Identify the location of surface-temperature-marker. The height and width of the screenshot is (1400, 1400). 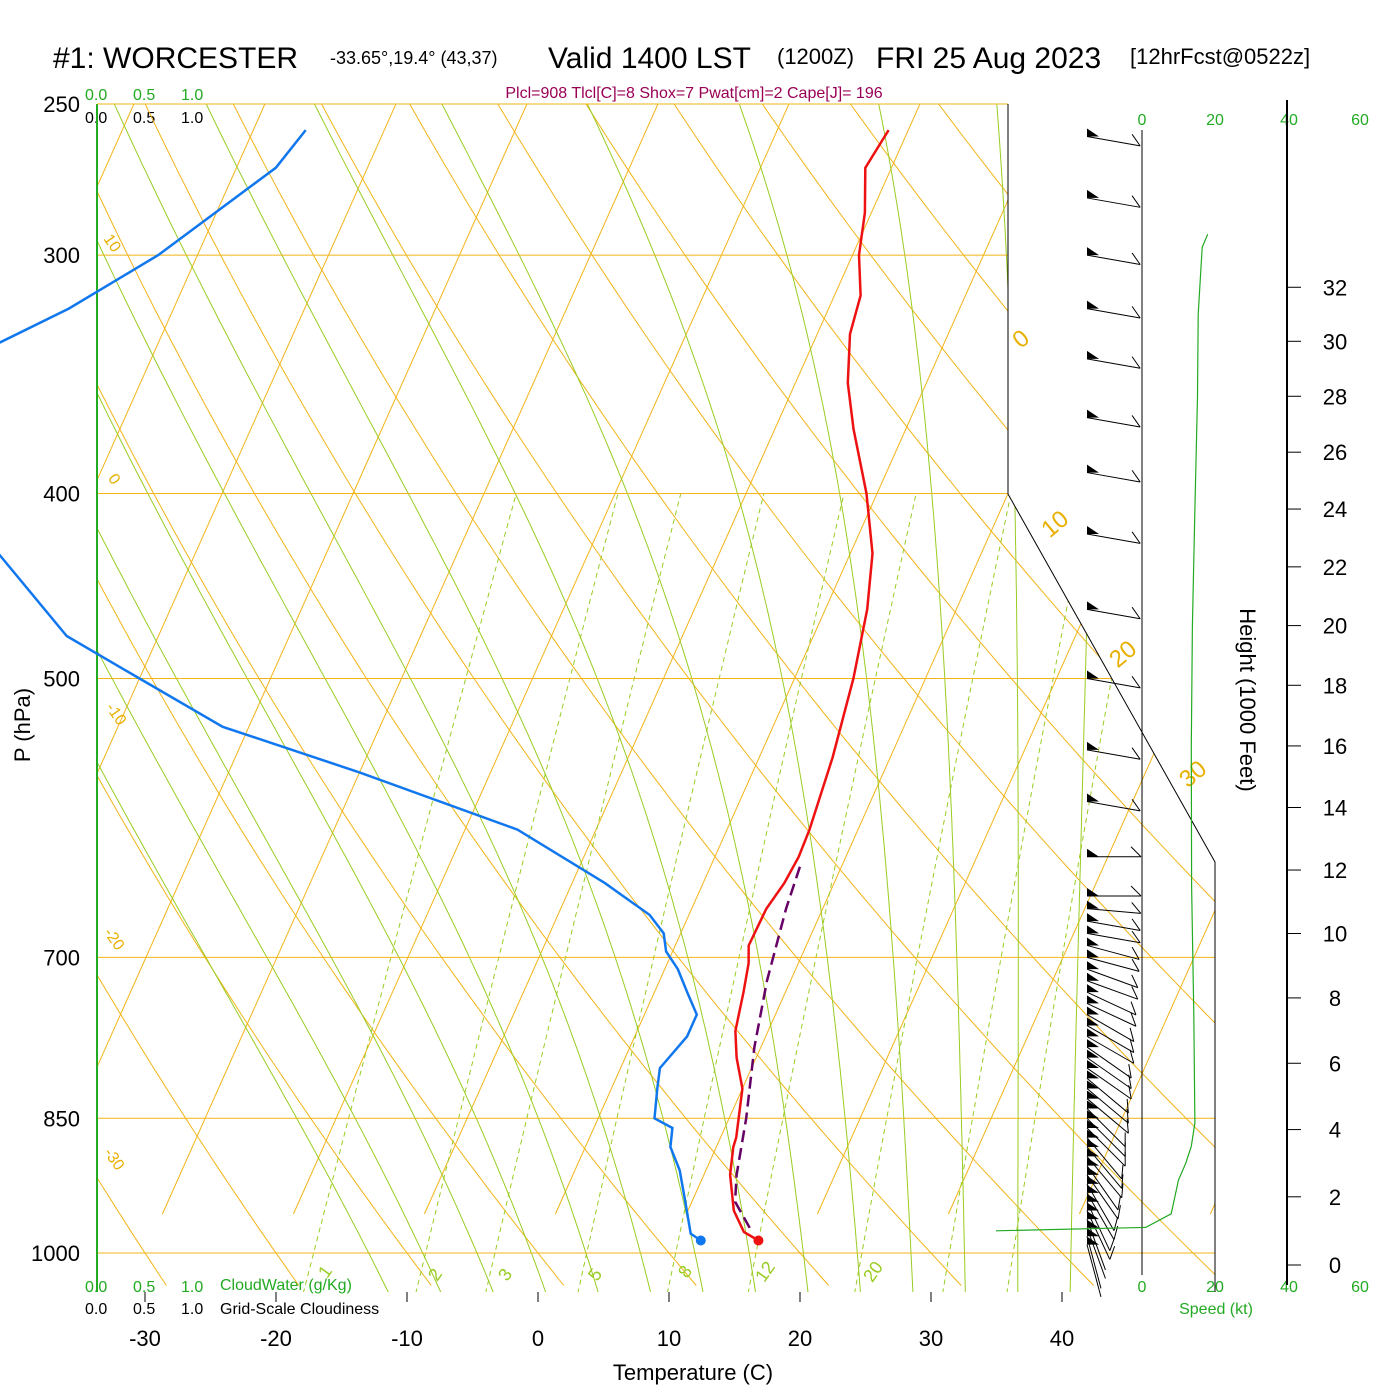
(758, 1240).